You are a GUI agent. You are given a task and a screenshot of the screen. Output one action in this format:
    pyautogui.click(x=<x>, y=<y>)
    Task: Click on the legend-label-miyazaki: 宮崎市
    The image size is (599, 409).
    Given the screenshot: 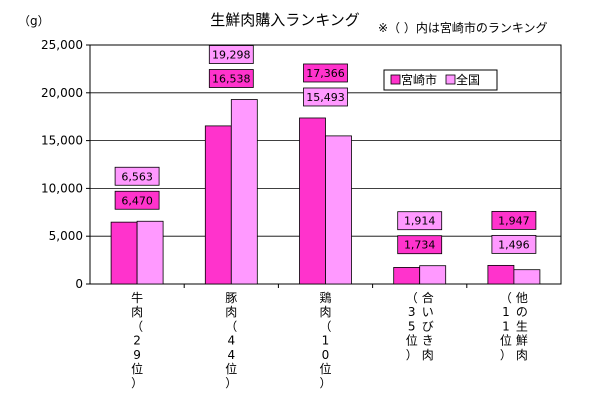 What is the action you would take?
    pyautogui.click(x=419, y=79)
    